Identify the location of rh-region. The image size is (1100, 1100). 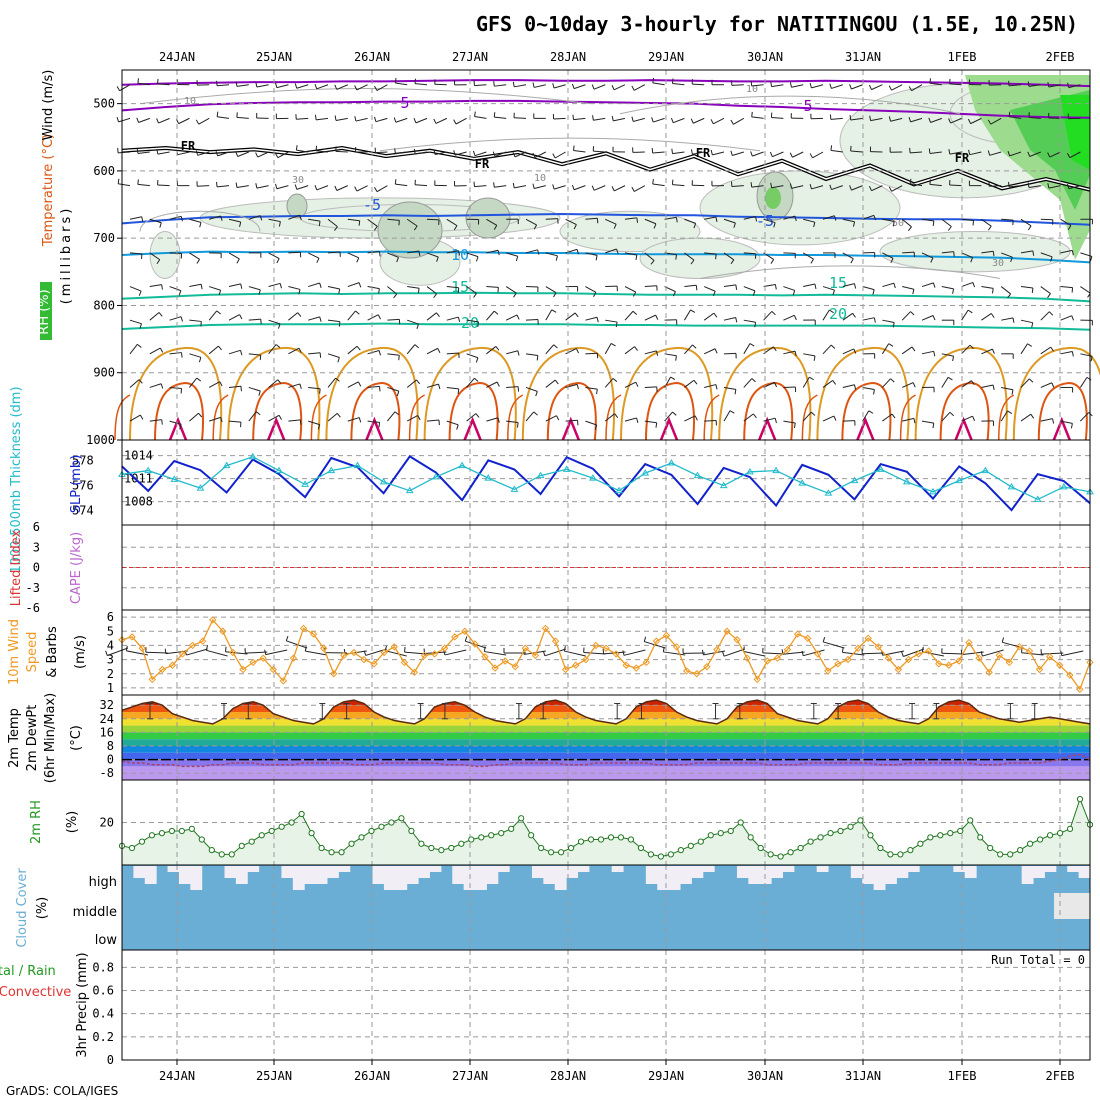
(975, 251).